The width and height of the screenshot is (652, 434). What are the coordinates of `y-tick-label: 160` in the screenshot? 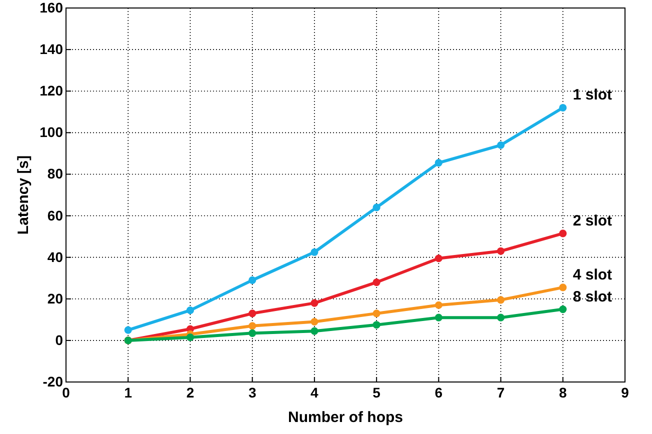 It's located at (52, 8).